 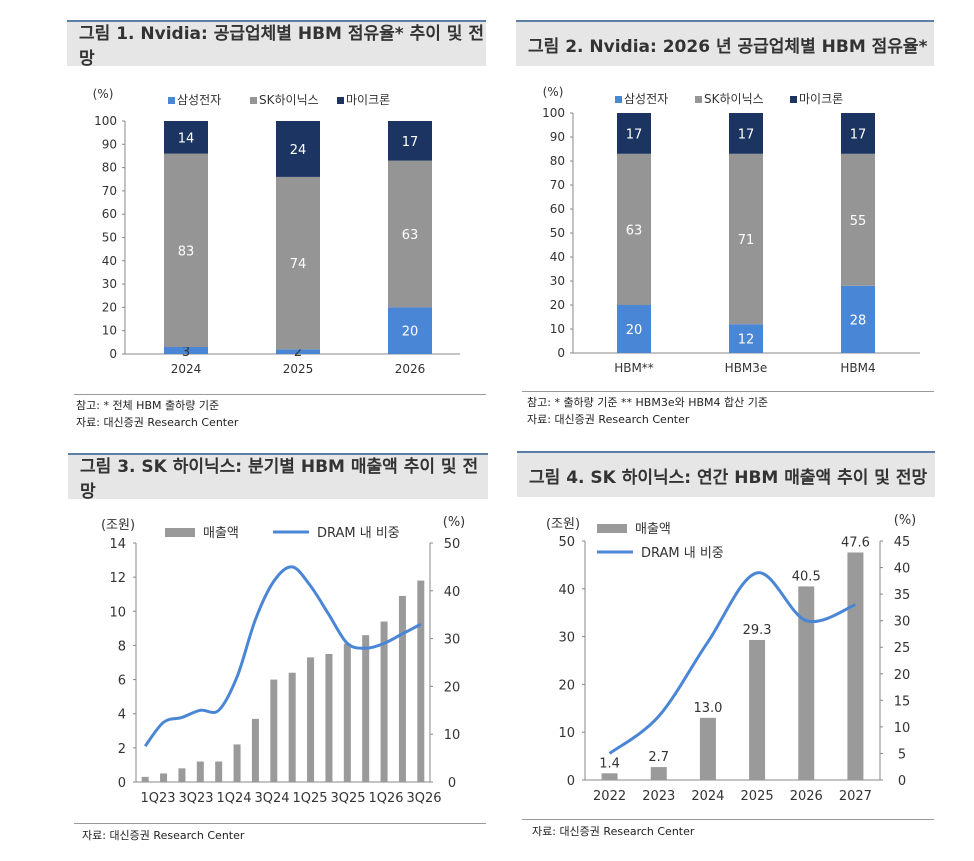 I want to click on data-label: 20, so click(x=634, y=330).